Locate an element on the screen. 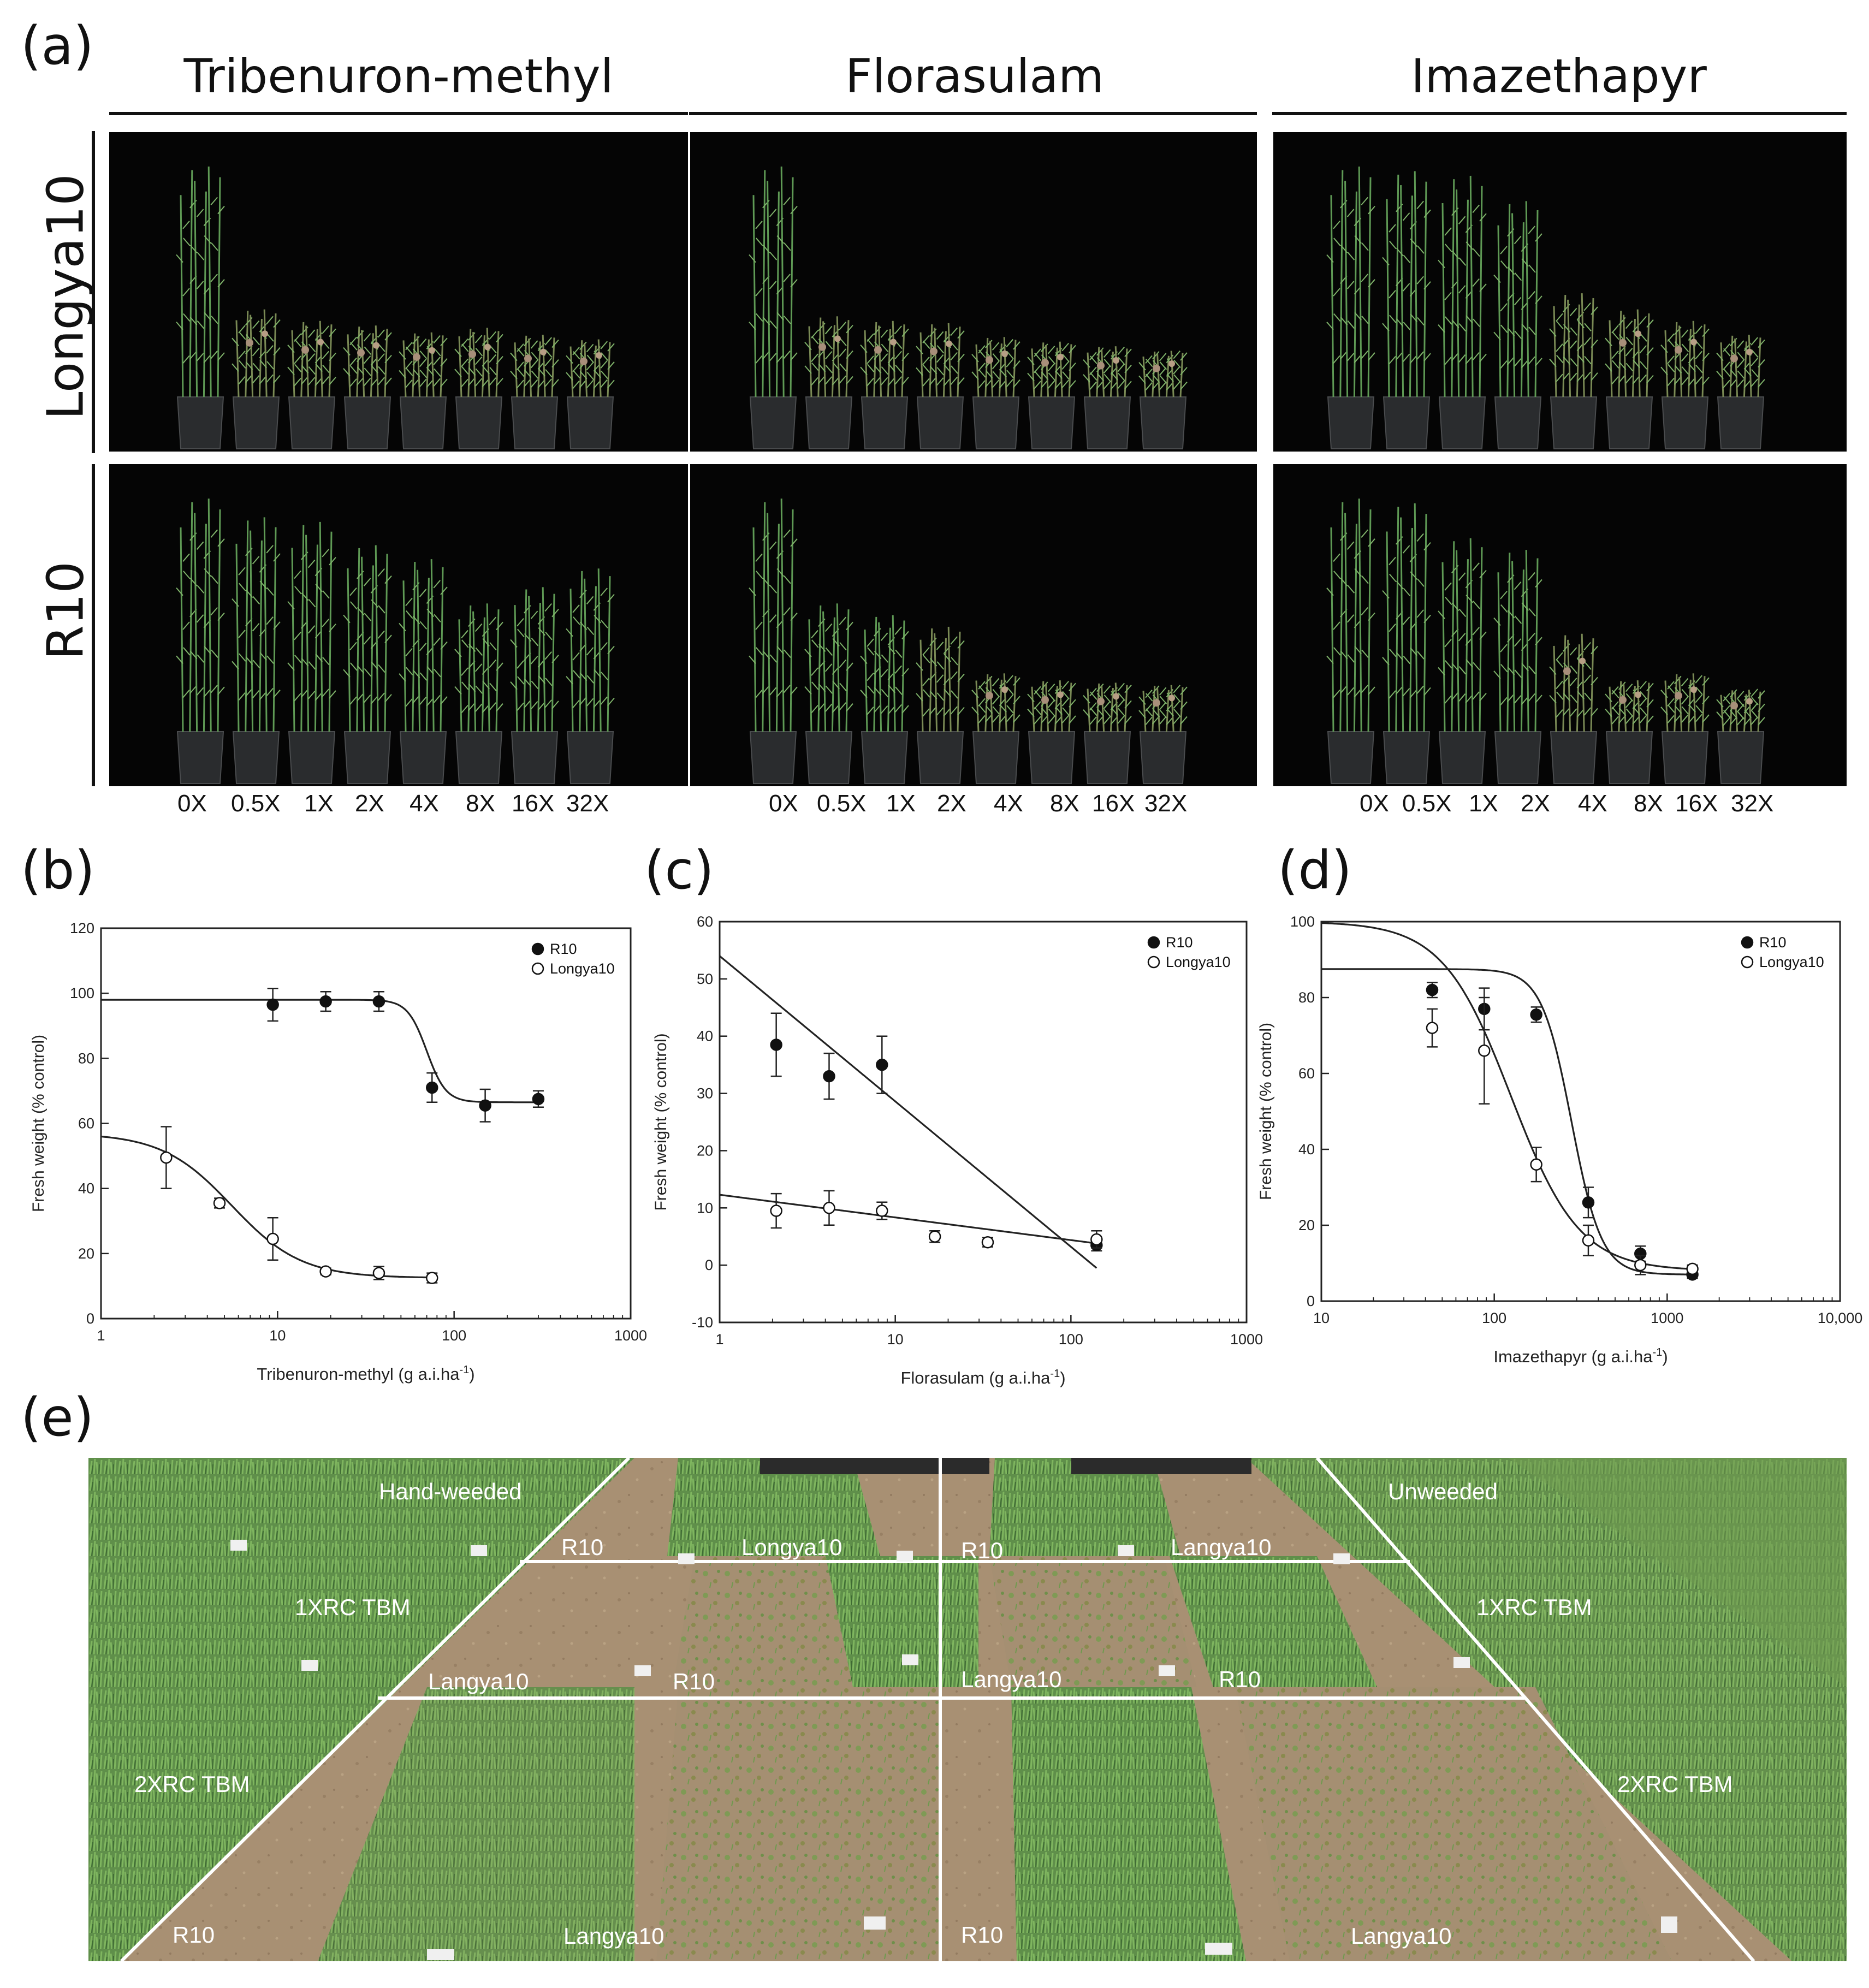  x-tick-label: 1 is located at coordinates (719, 1339).